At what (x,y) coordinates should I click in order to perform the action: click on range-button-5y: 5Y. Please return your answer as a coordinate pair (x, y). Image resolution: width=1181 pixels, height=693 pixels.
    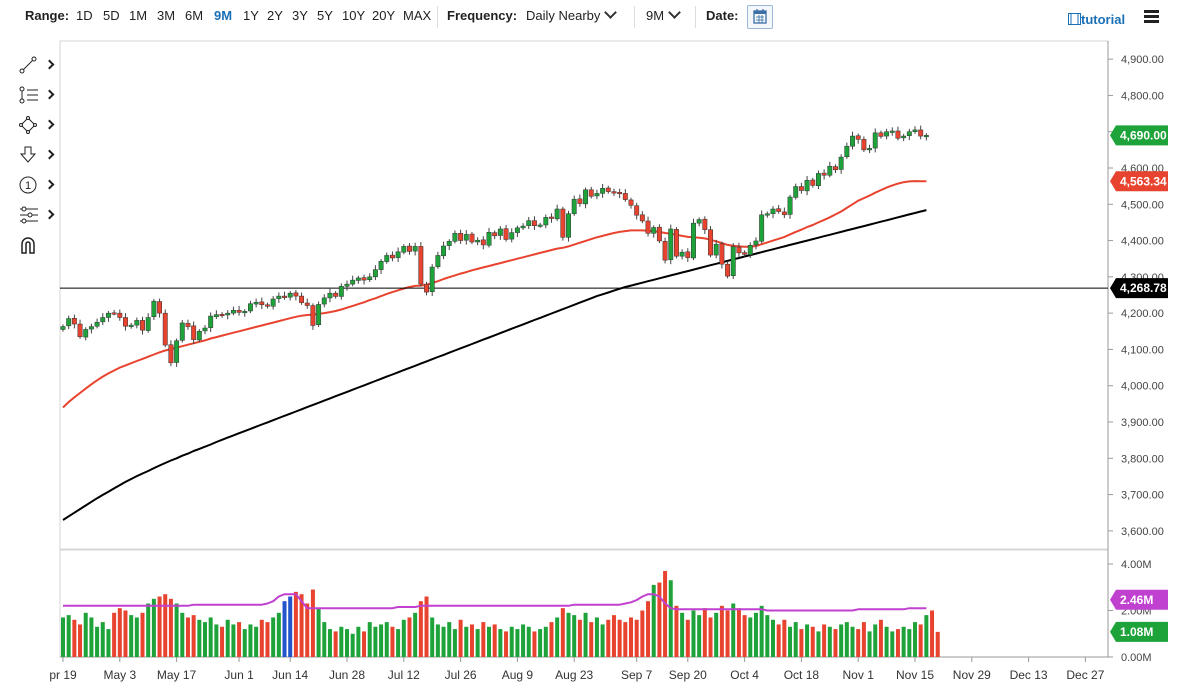
    Looking at the image, I should click on (325, 15).